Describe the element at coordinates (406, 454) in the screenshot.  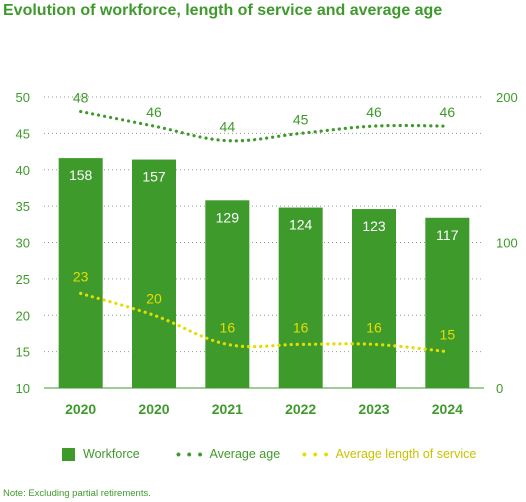
I see `legend-service-label: Average length of service` at that location.